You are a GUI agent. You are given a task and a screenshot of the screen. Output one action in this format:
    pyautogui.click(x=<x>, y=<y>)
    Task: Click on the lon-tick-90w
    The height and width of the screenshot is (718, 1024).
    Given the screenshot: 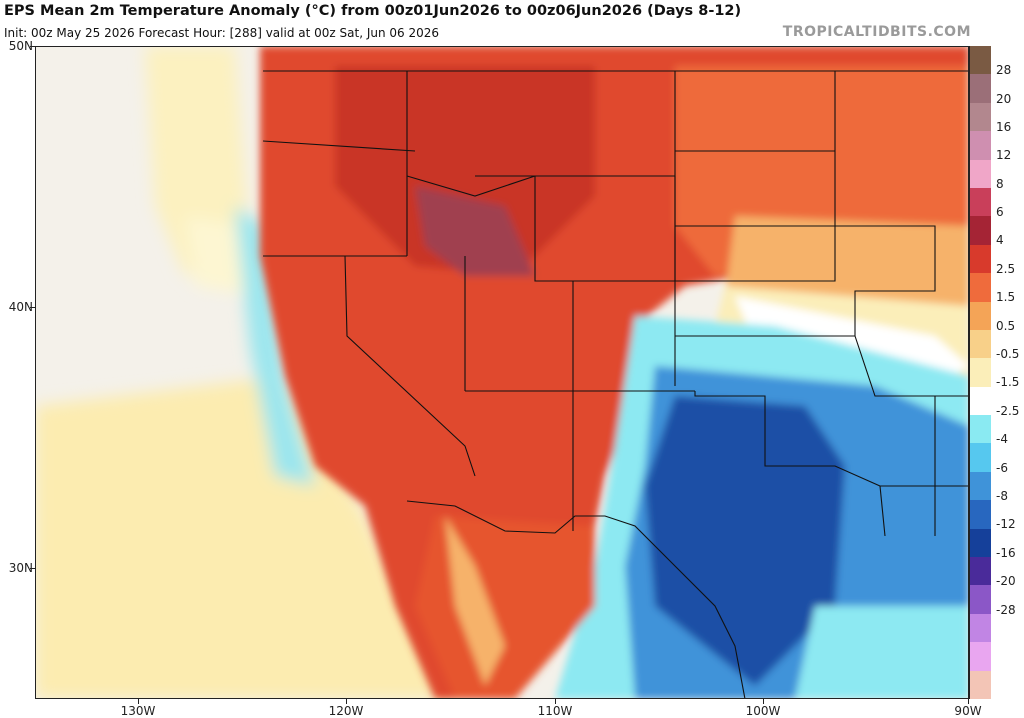 What is the action you would take?
    pyautogui.click(x=968, y=701)
    